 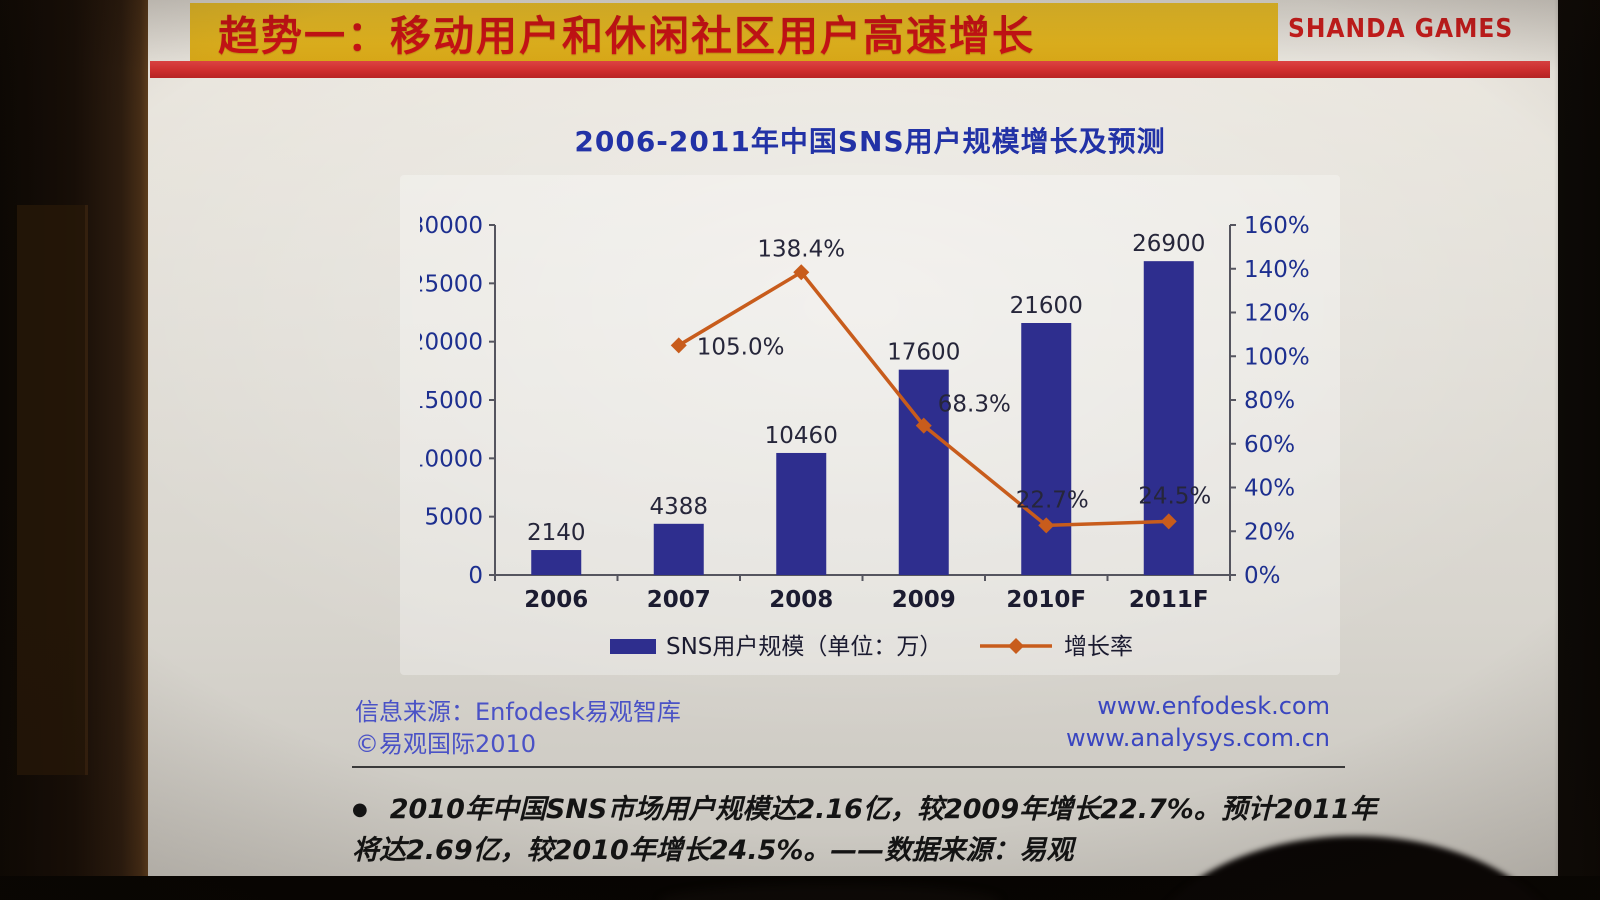 I want to click on bar-value-label: 4388, so click(x=678, y=507).